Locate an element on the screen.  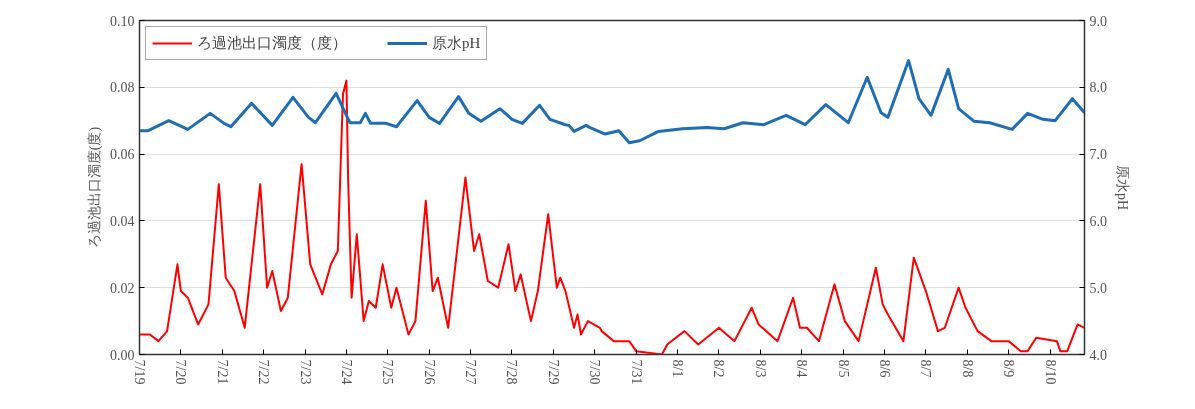
x-tick-label: 7/24 is located at coordinates (346, 372).